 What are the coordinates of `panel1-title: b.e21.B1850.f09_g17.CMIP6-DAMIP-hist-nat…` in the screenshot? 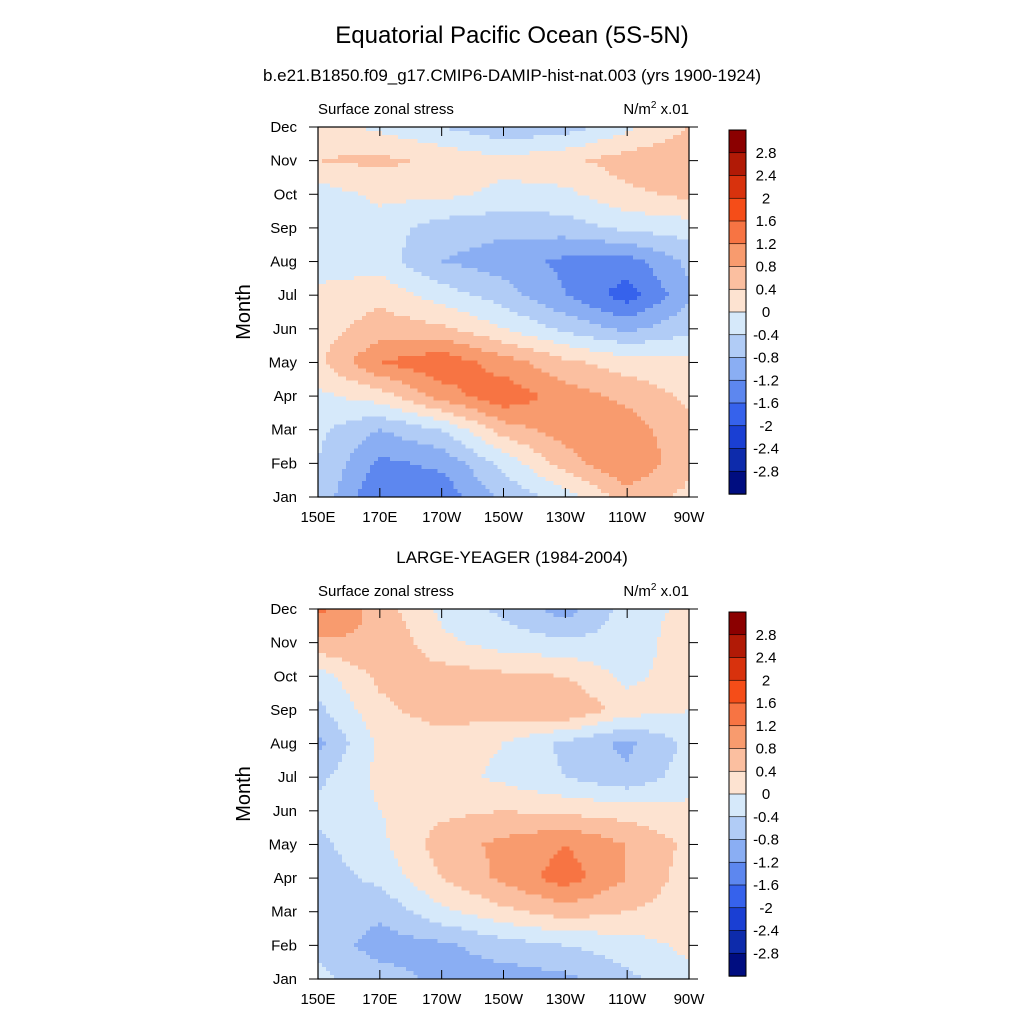 It's located at (512, 75).